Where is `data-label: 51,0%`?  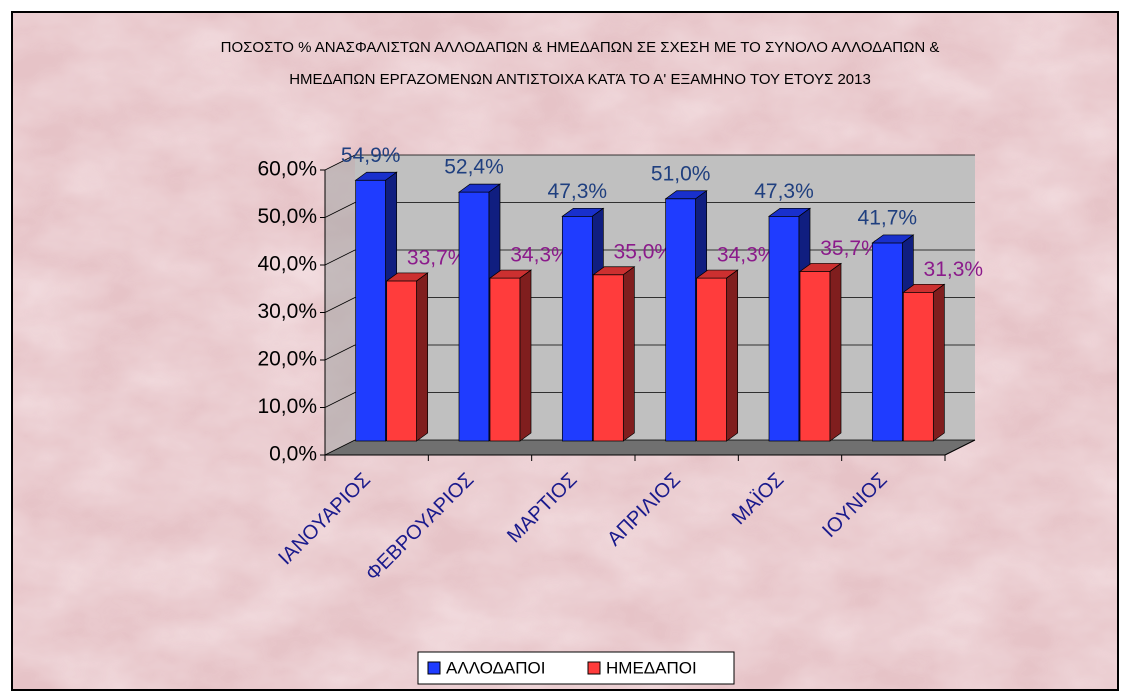 data-label: 51,0% is located at coordinates (681, 173).